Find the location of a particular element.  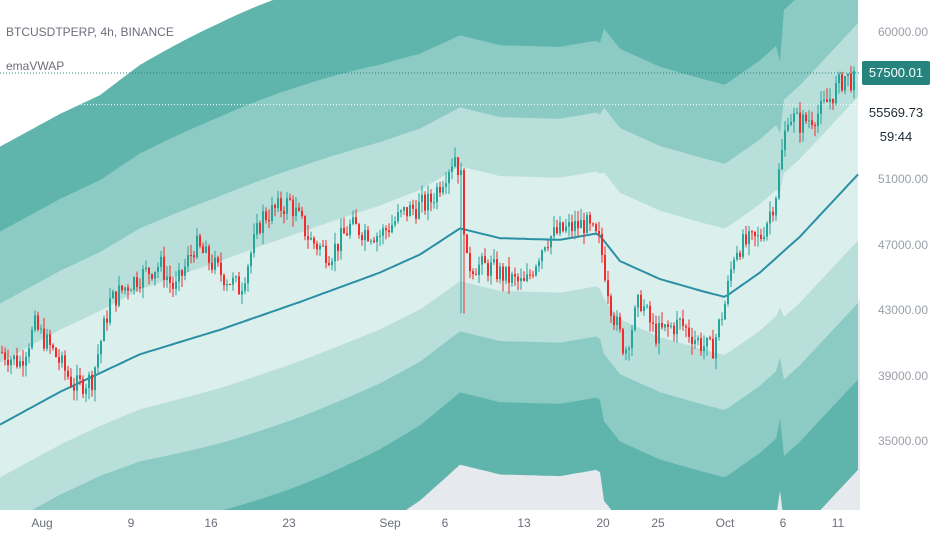

price-tick-label: 51000.00 is located at coordinates (902, 179).